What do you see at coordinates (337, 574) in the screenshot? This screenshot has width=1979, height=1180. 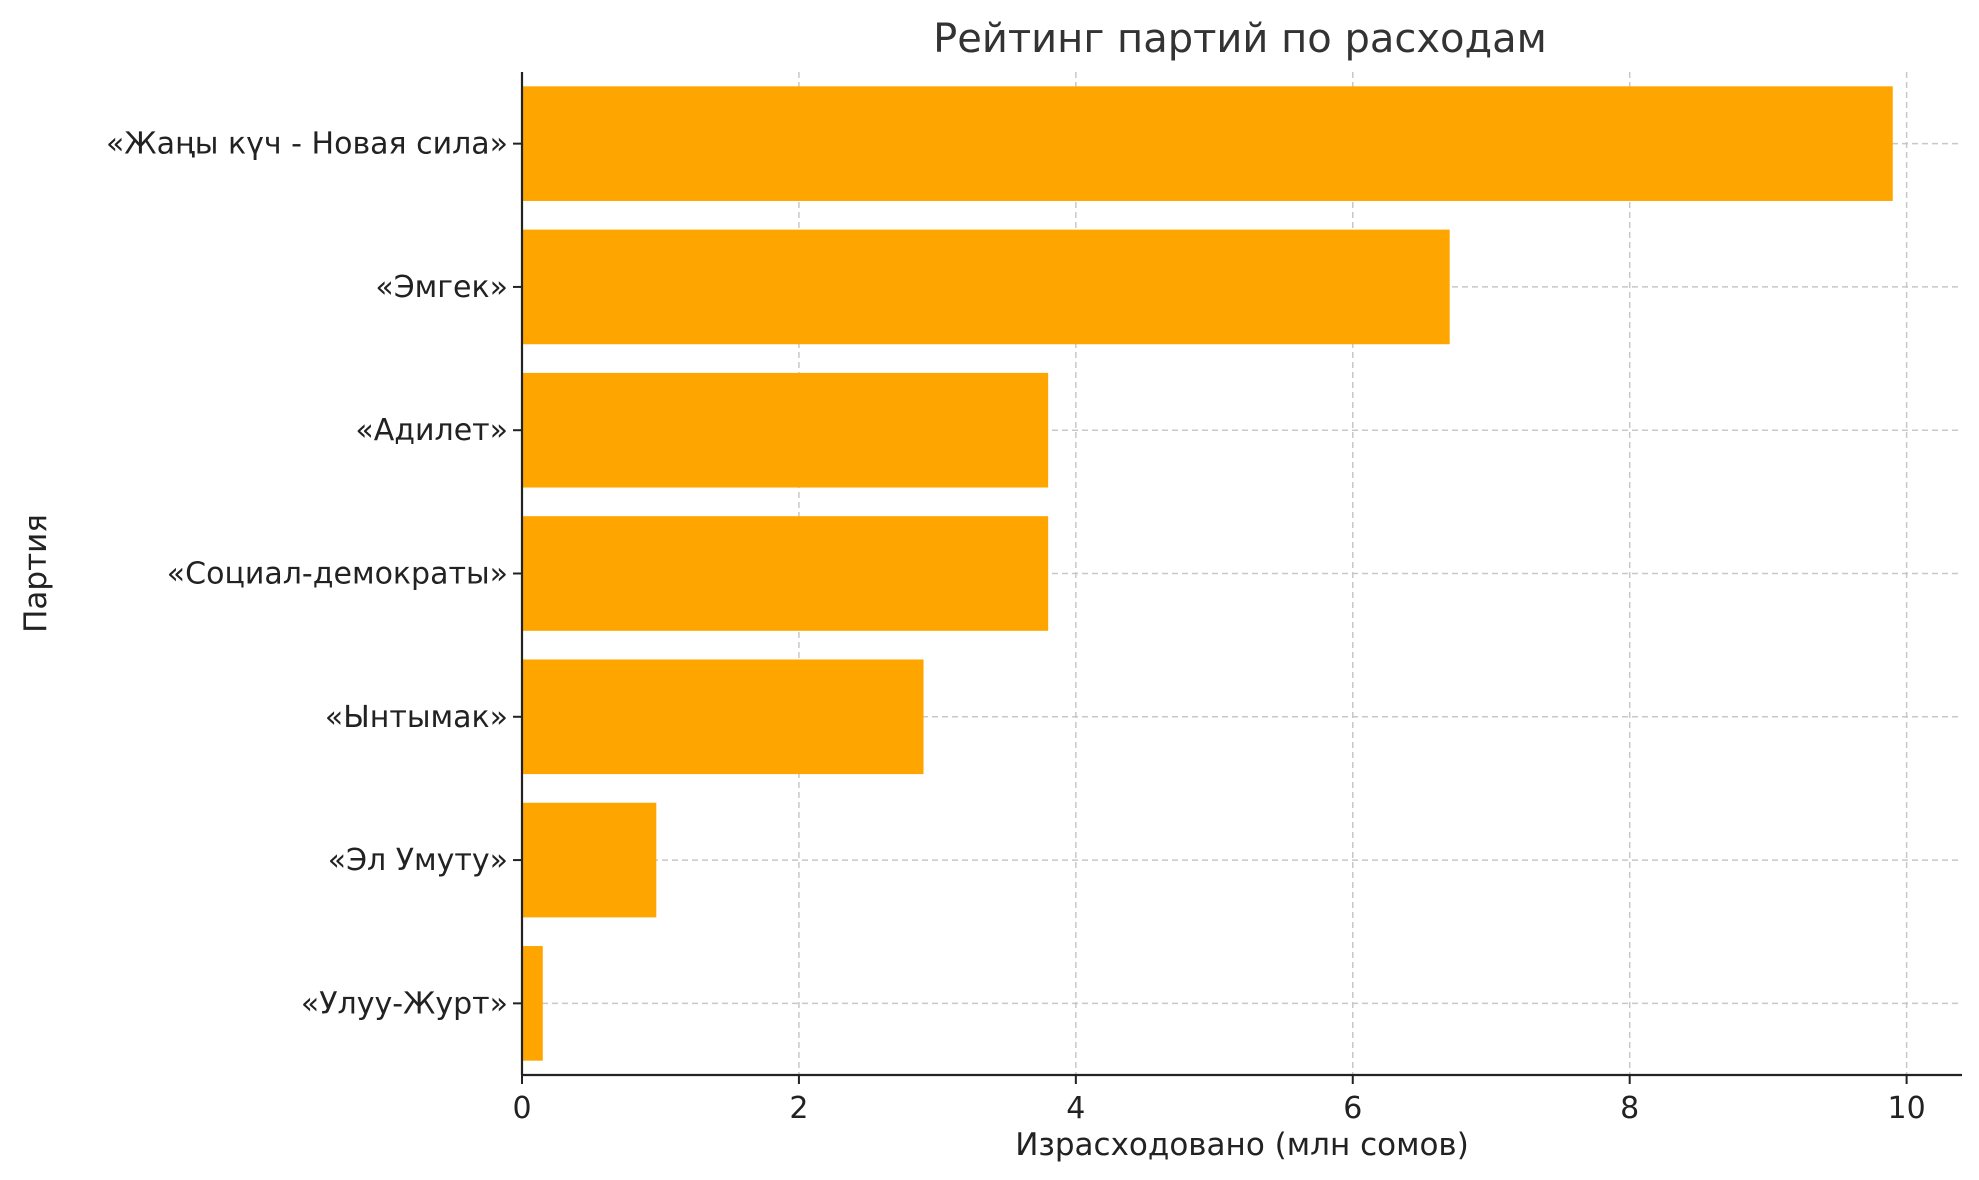 I see `y-tick-label: «Социал-демократы»` at bounding box center [337, 574].